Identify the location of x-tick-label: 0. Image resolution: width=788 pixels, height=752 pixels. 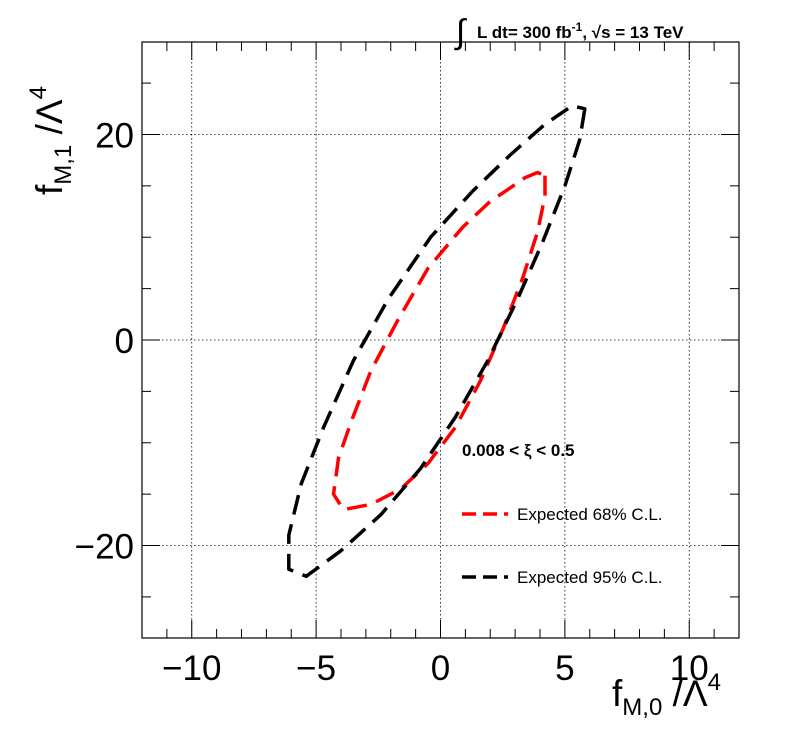
(440, 668).